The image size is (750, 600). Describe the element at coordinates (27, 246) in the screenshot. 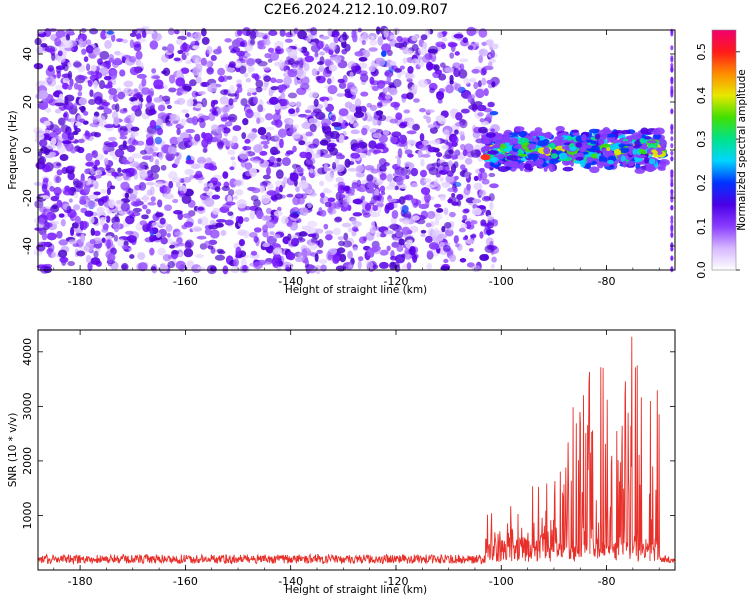

I see `y-tick-label: -40` at that location.